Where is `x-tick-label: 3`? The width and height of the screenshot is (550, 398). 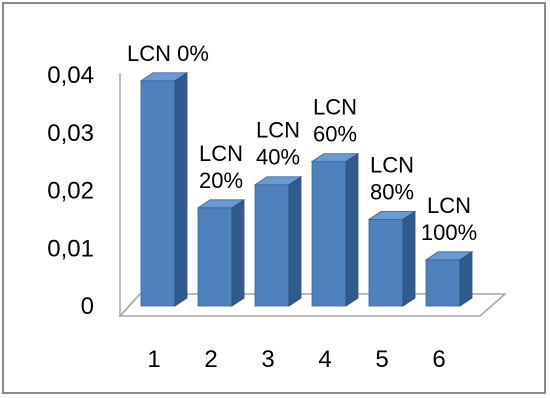
x-tick-label: 3 is located at coordinates (267, 359).